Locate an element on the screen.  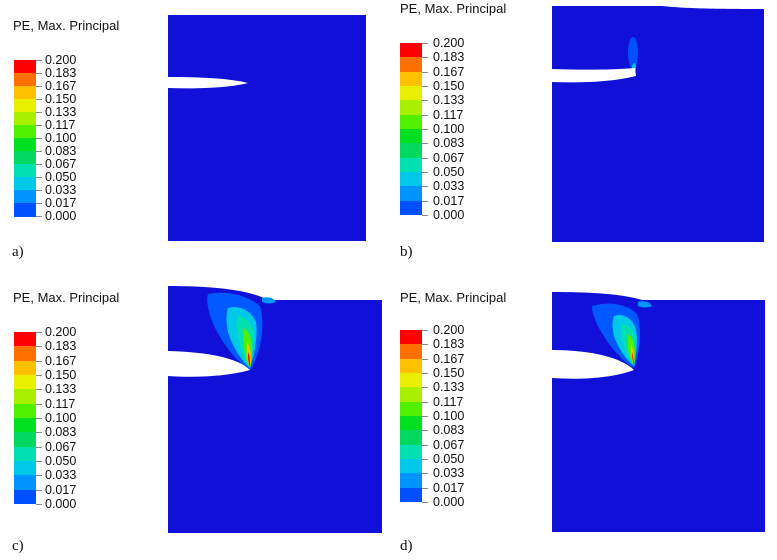
legend-level-label: 0.083 is located at coordinates (61, 151).